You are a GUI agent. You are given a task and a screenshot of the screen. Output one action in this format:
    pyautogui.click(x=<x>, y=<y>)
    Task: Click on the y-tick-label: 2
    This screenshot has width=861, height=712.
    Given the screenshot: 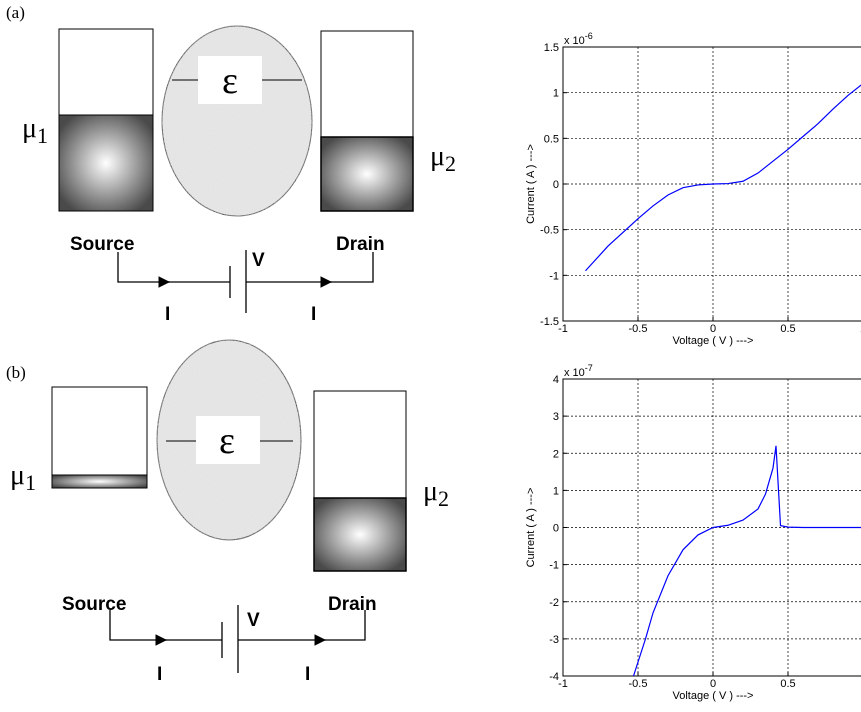 What is the action you would take?
    pyautogui.click(x=556, y=454)
    